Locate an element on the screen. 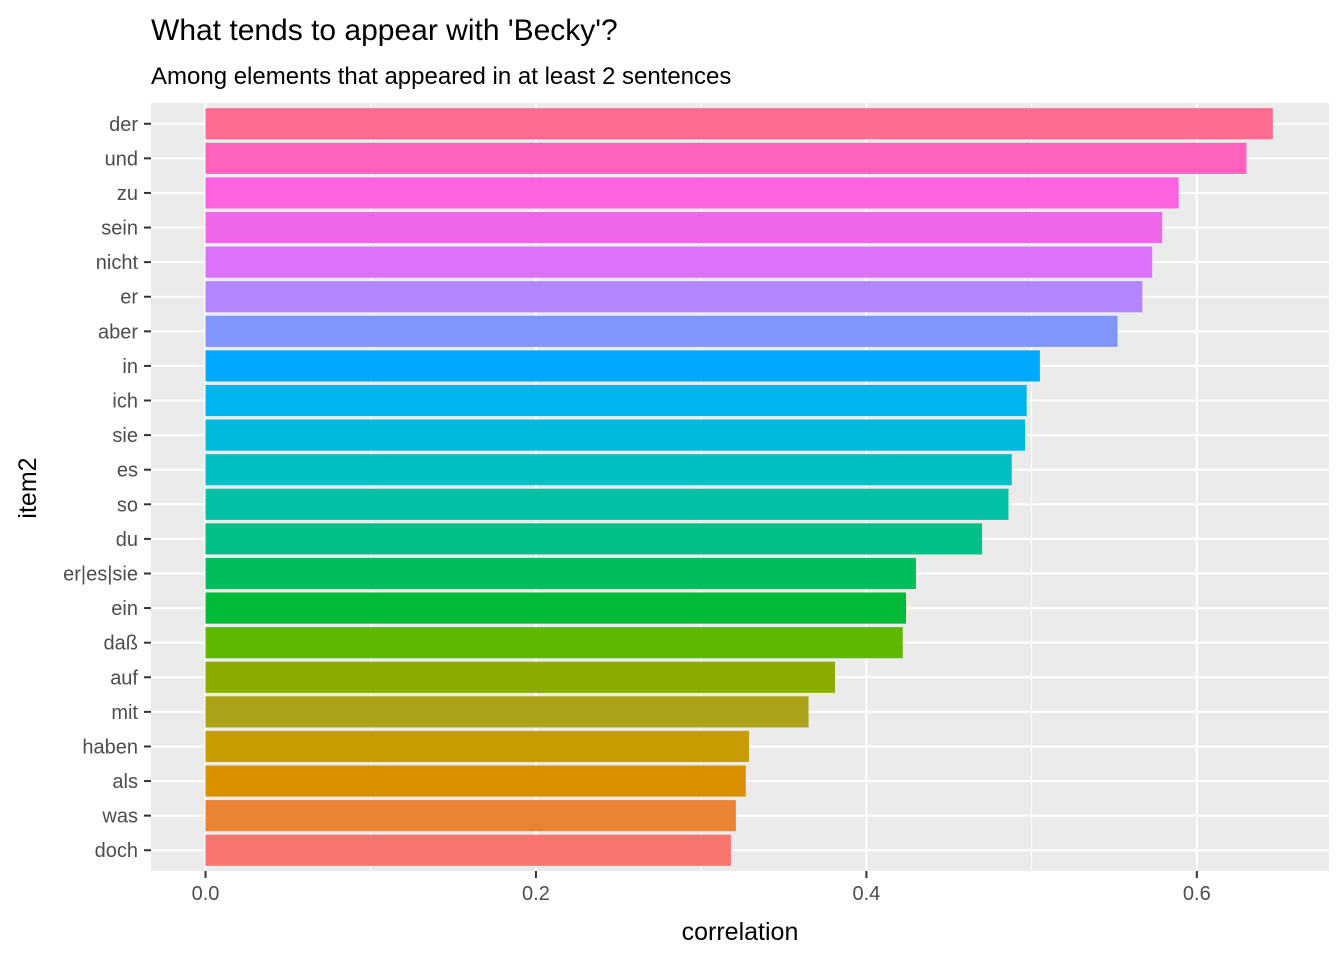 This screenshot has width=1344, height=960. y-tick-label: der is located at coordinates (123, 125).